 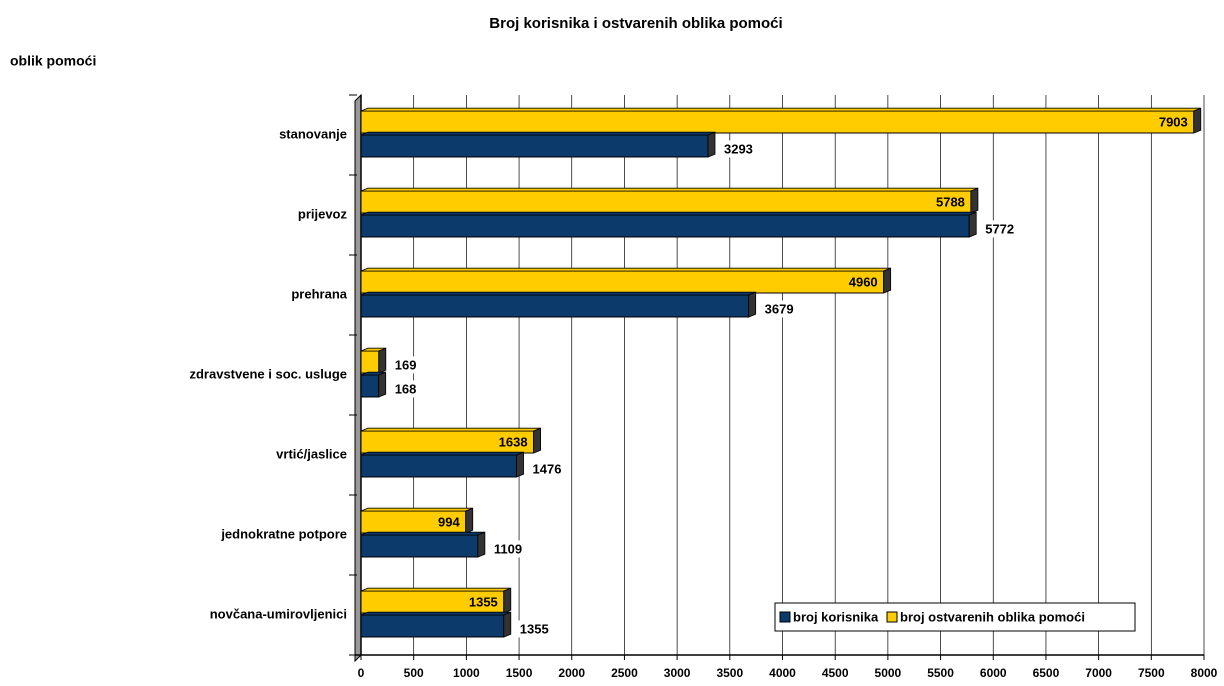 What do you see at coordinates (571, 673) in the screenshot?
I see `x-tick-label: 2000` at bounding box center [571, 673].